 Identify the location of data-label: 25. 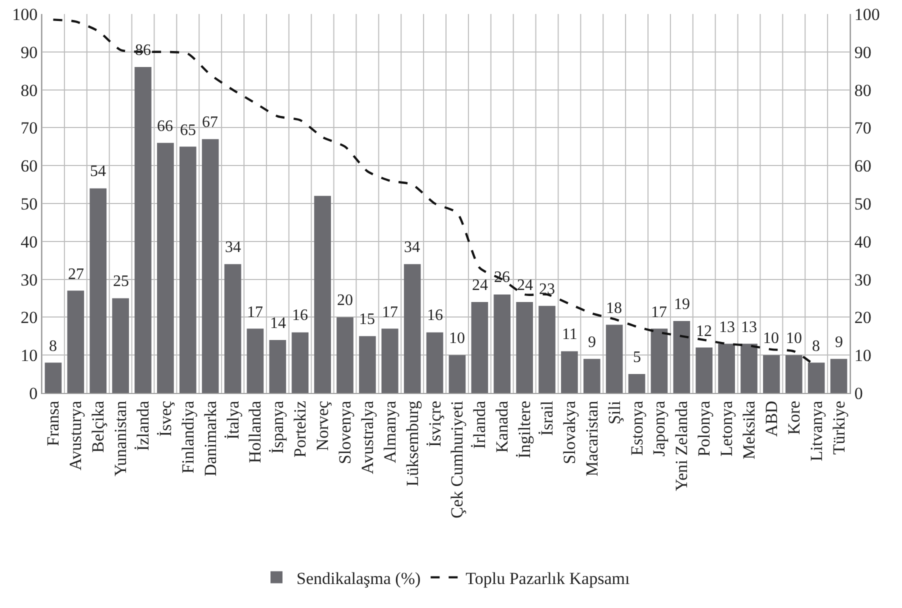
(121, 281).